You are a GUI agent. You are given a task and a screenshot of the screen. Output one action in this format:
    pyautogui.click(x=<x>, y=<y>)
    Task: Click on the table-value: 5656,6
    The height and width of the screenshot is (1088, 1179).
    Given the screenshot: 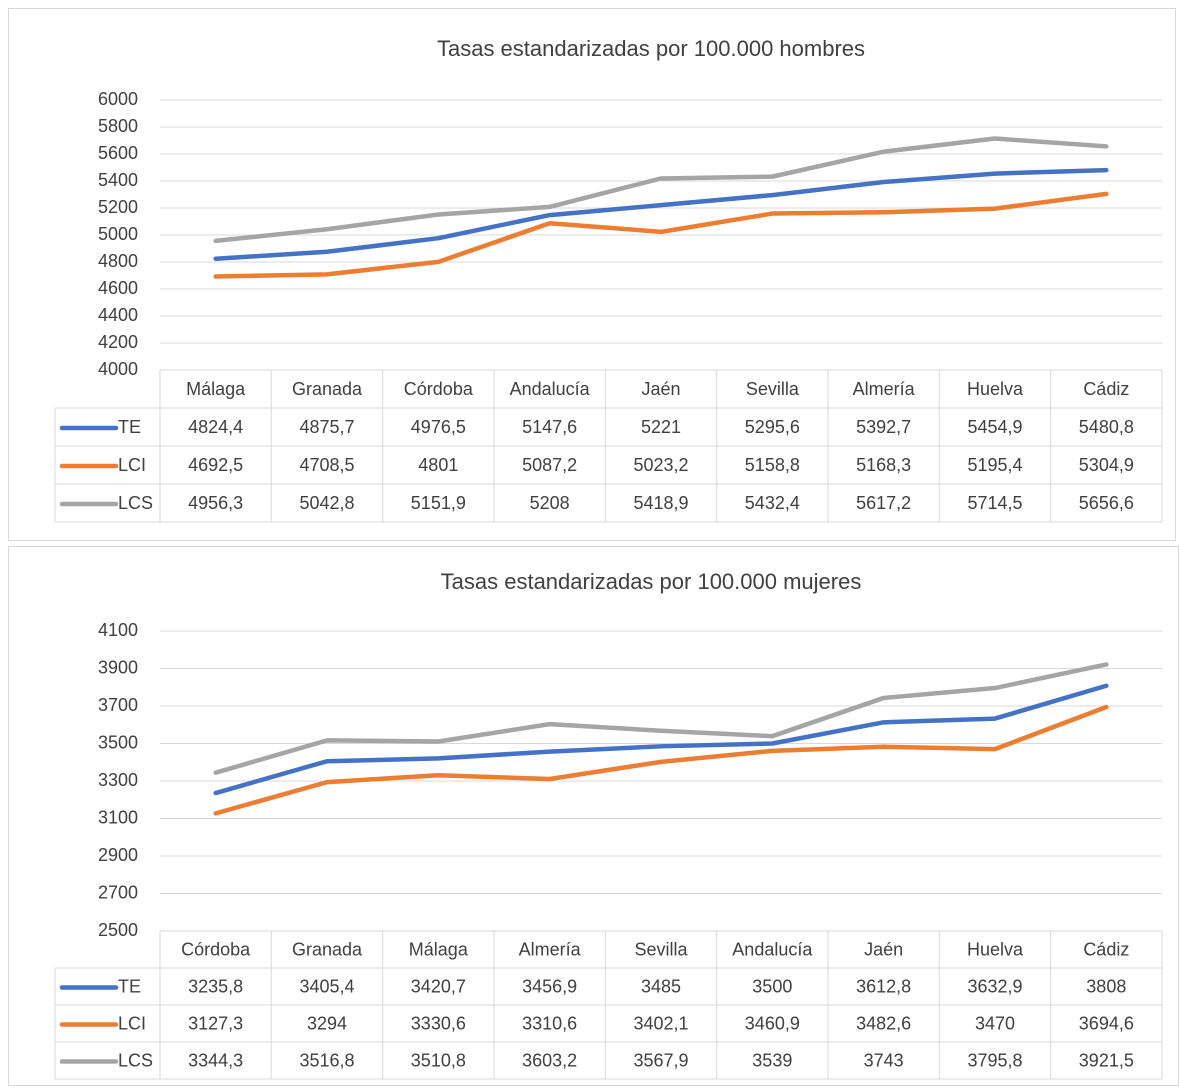 What is the action you would take?
    pyautogui.click(x=1106, y=503)
    